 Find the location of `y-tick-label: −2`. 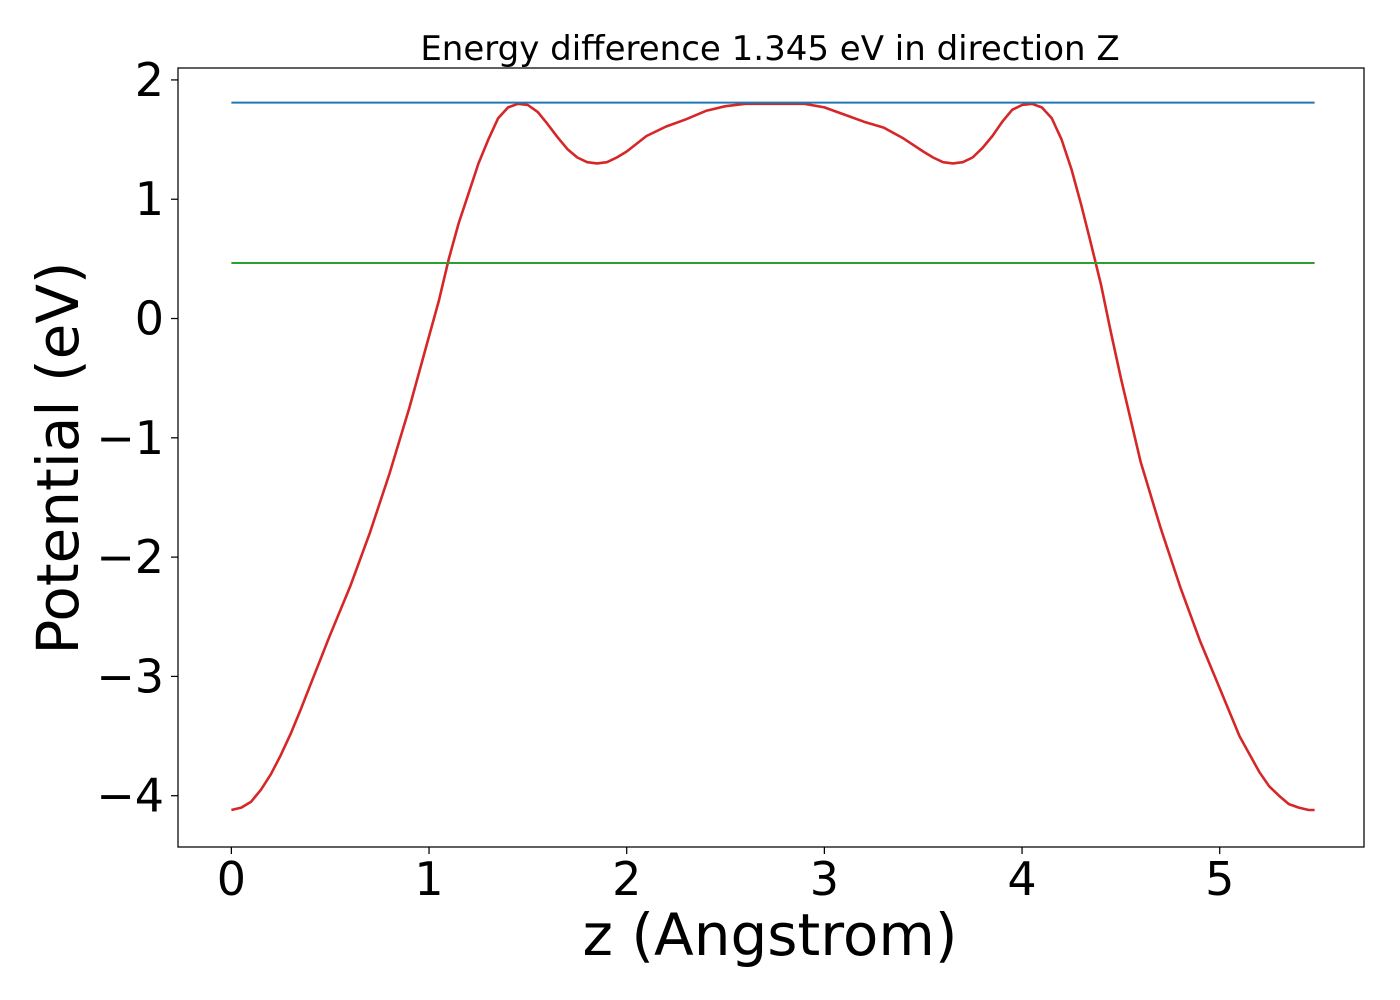

y-tick-label: −2 is located at coordinates (130, 557).